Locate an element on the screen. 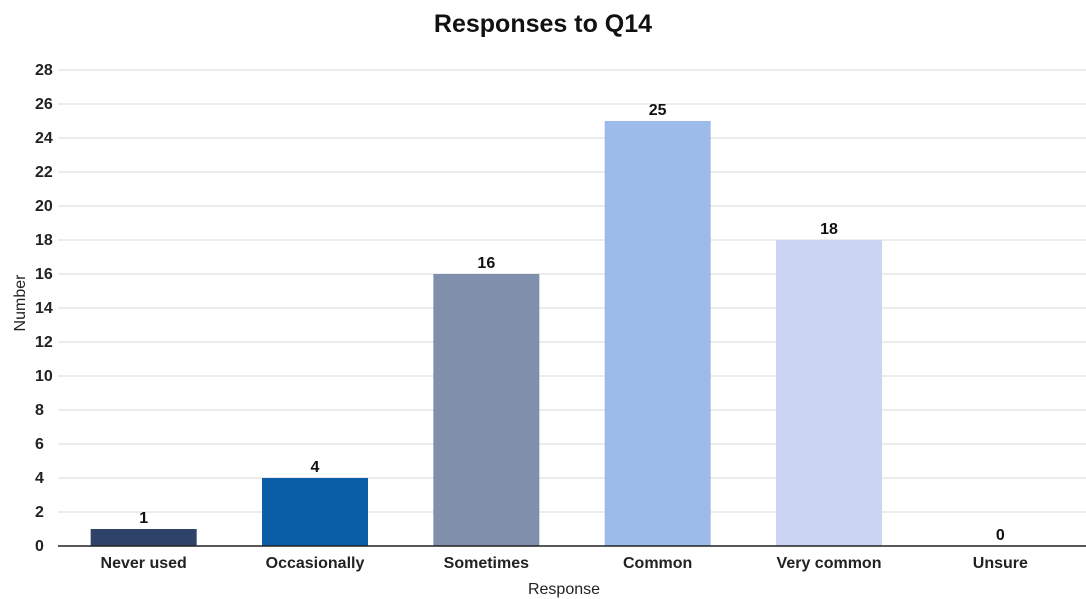 This screenshot has width=1086, height=599. data-label: 0 is located at coordinates (1000, 535).